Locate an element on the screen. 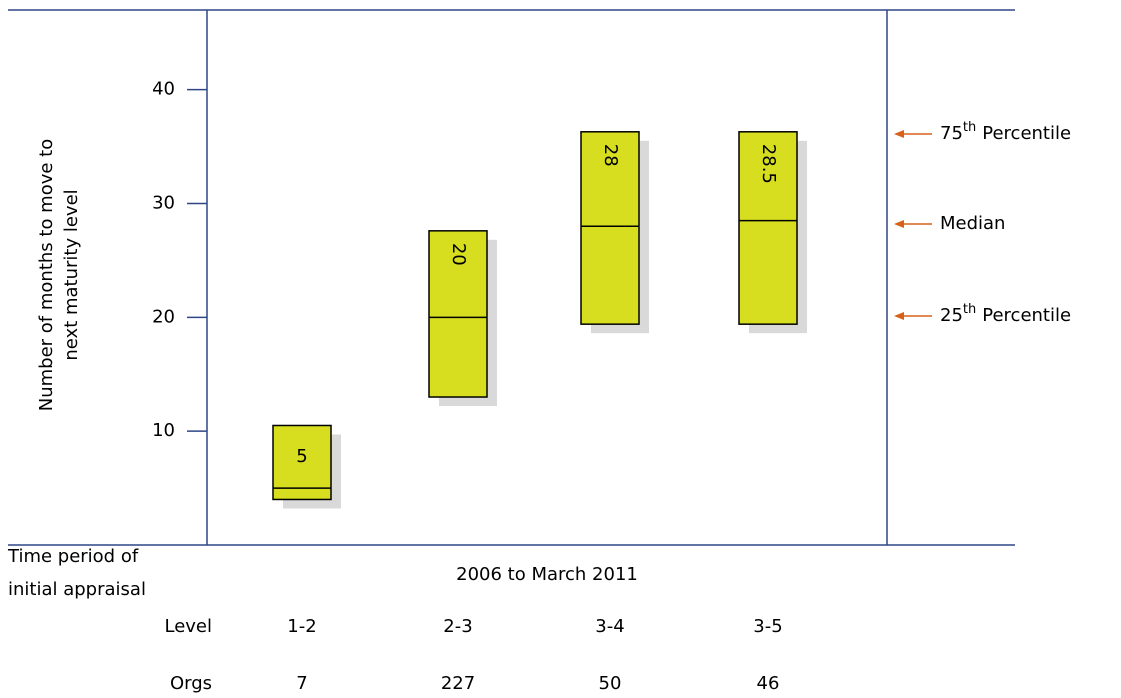 This screenshot has width=1121, height=698. annotation: 75th Percentile is located at coordinates (1005, 132).